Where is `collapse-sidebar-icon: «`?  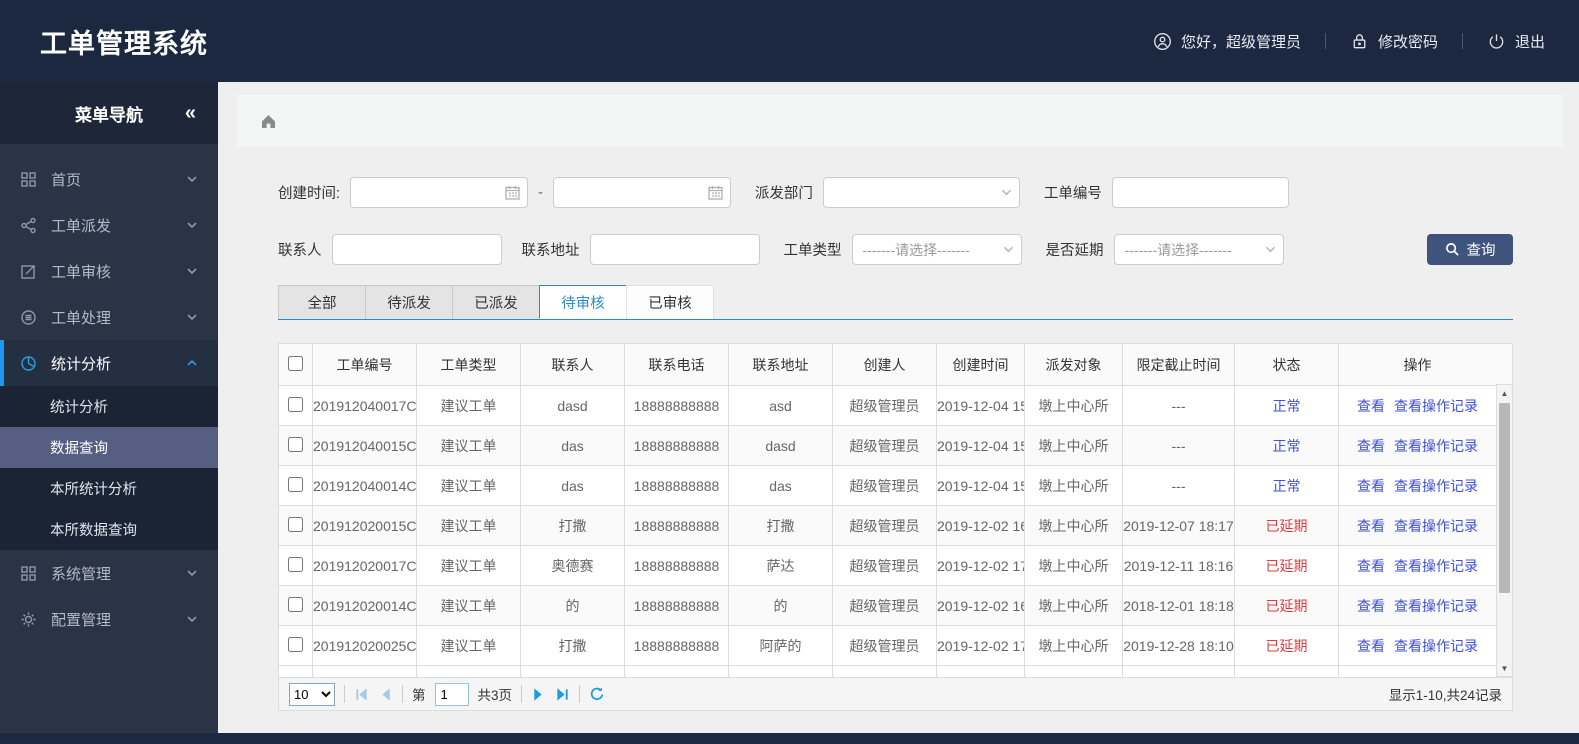
collapse-sidebar-icon: « is located at coordinates (190, 112).